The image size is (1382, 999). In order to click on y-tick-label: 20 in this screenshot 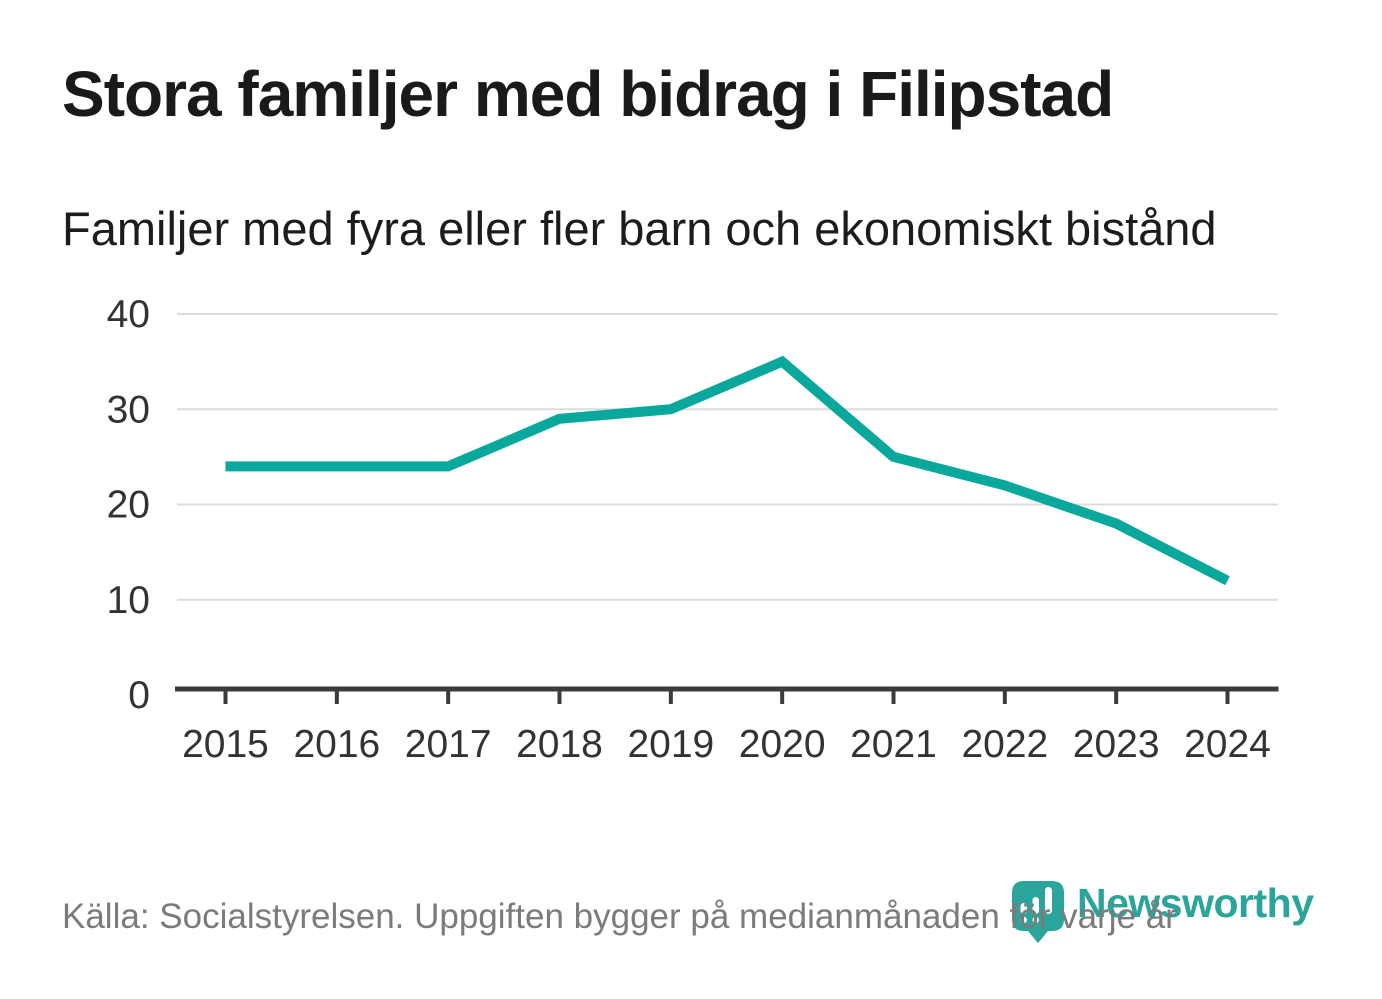, I will do `click(128, 505)`.